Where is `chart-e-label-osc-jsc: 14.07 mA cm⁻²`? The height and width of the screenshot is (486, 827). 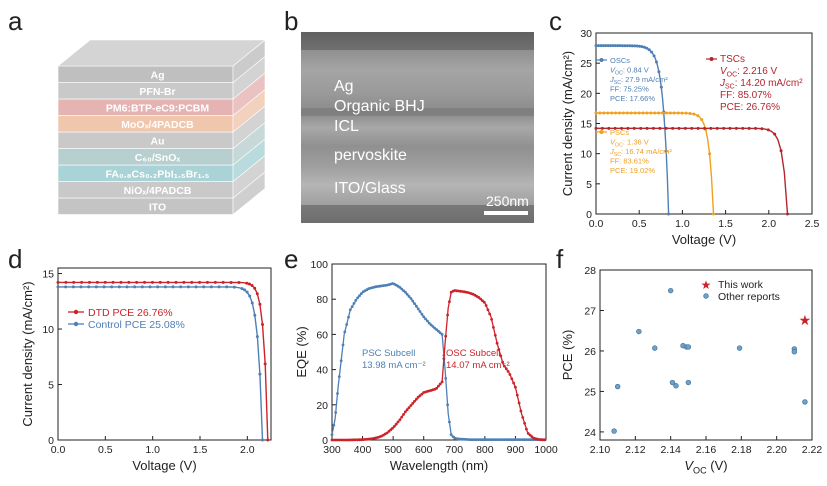
chart-e-label-osc-jsc: 14.07 mA cm⁻² is located at coordinates (478, 365).